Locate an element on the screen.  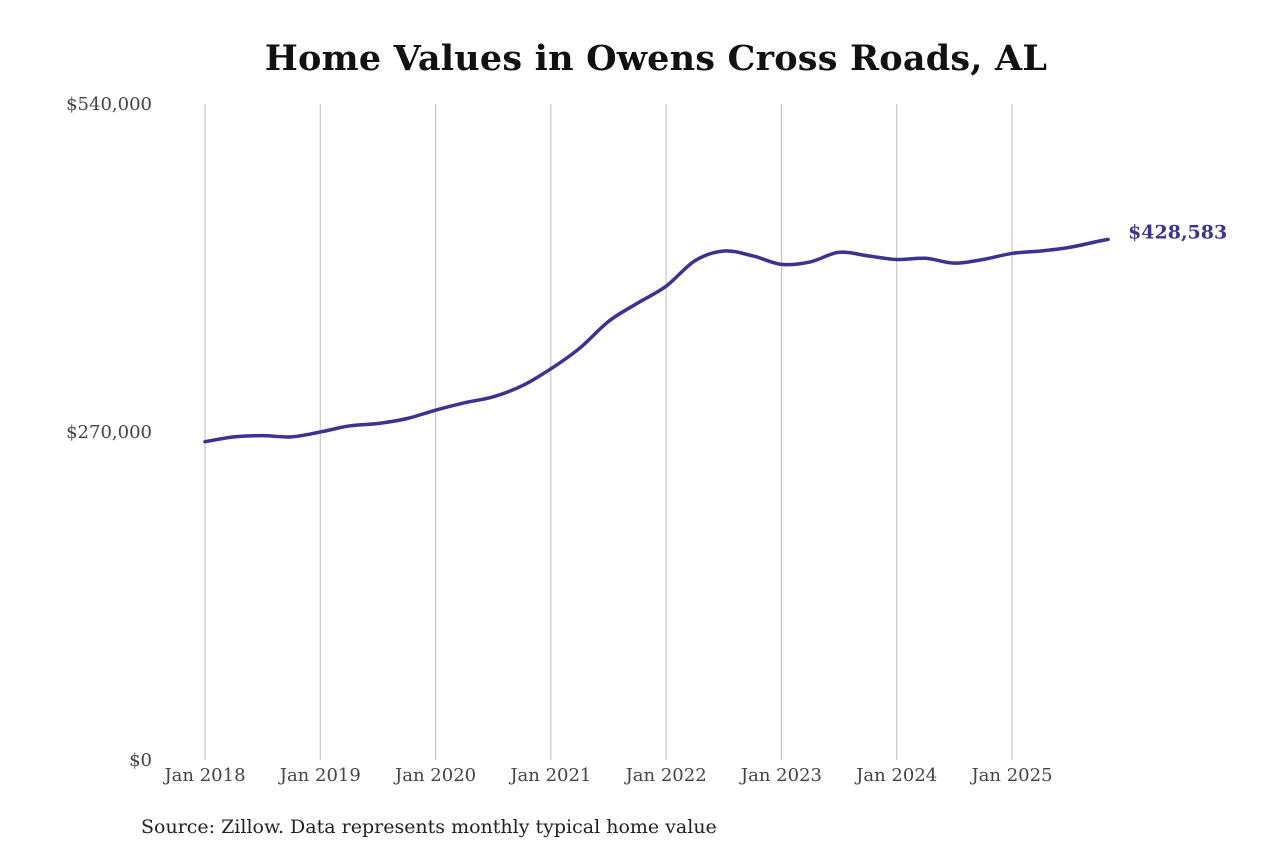
y-tick-labels: $0 $270,000 $540,000 is located at coordinates (109, 432).